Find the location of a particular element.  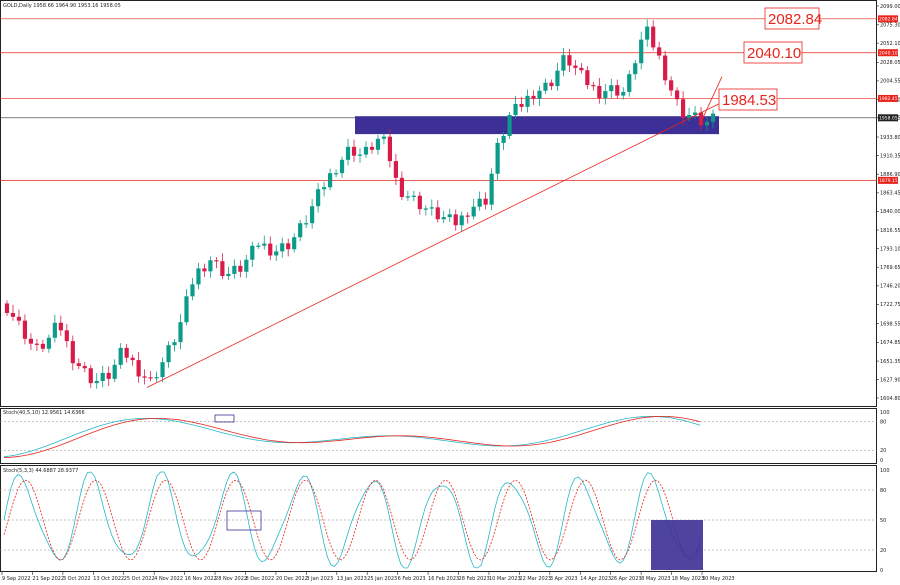

osc-tick-label: 20 is located at coordinates (883, 451).